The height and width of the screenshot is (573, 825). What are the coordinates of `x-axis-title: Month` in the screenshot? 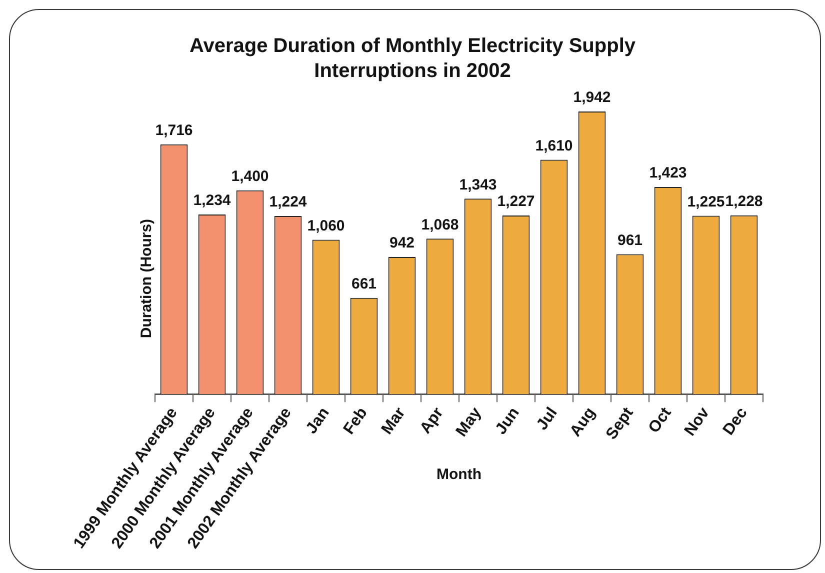 It's located at (459, 475).